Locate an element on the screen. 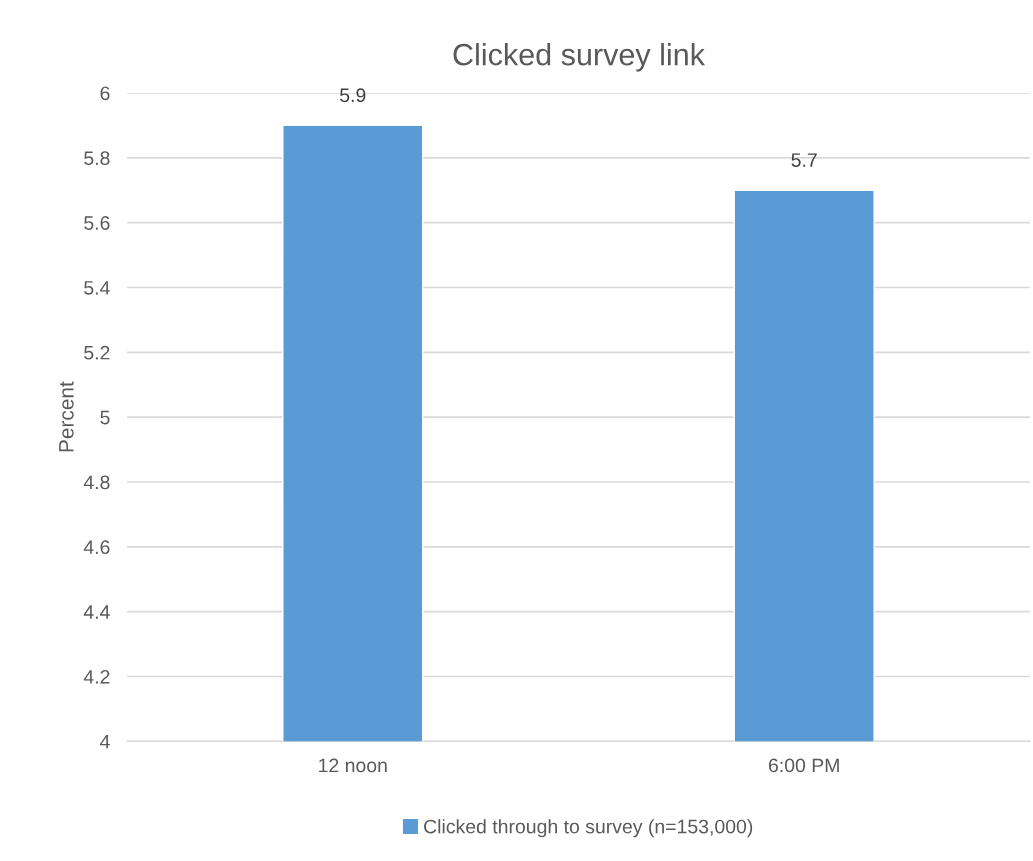 The height and width of the screenshot is (861, 1033). y-tick-label: 5.2 is located at coordinates (97, 352).